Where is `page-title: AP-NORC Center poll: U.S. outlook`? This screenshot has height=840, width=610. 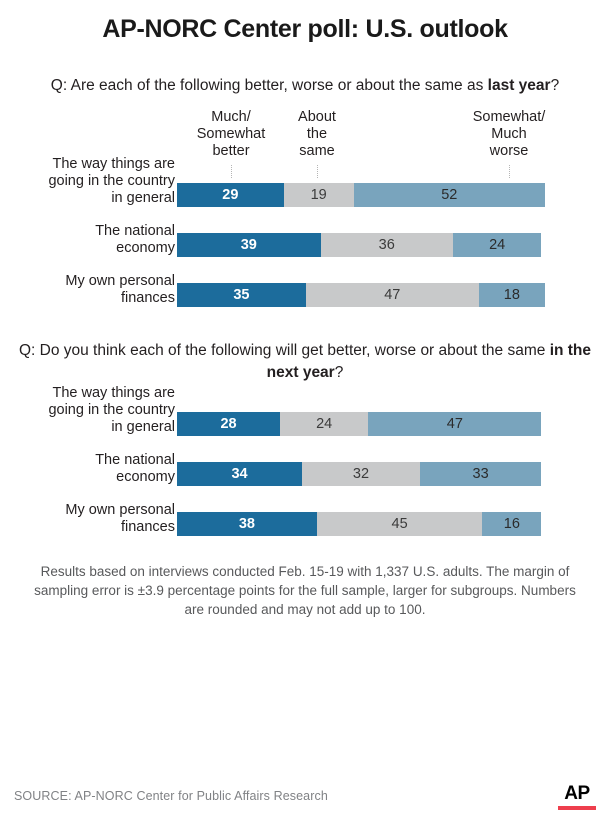
page-title: AP-NORC Center poll: U.S. outlook is located at coordinates (305, 29).